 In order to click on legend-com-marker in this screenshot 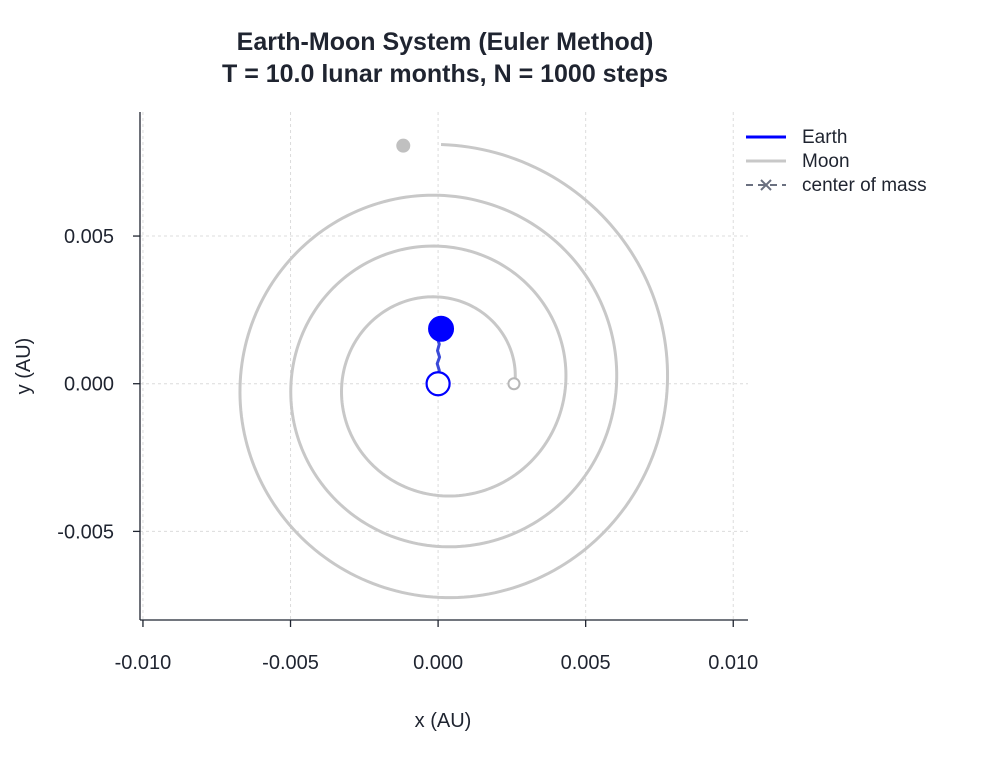, I will do `click(766, 185)`.